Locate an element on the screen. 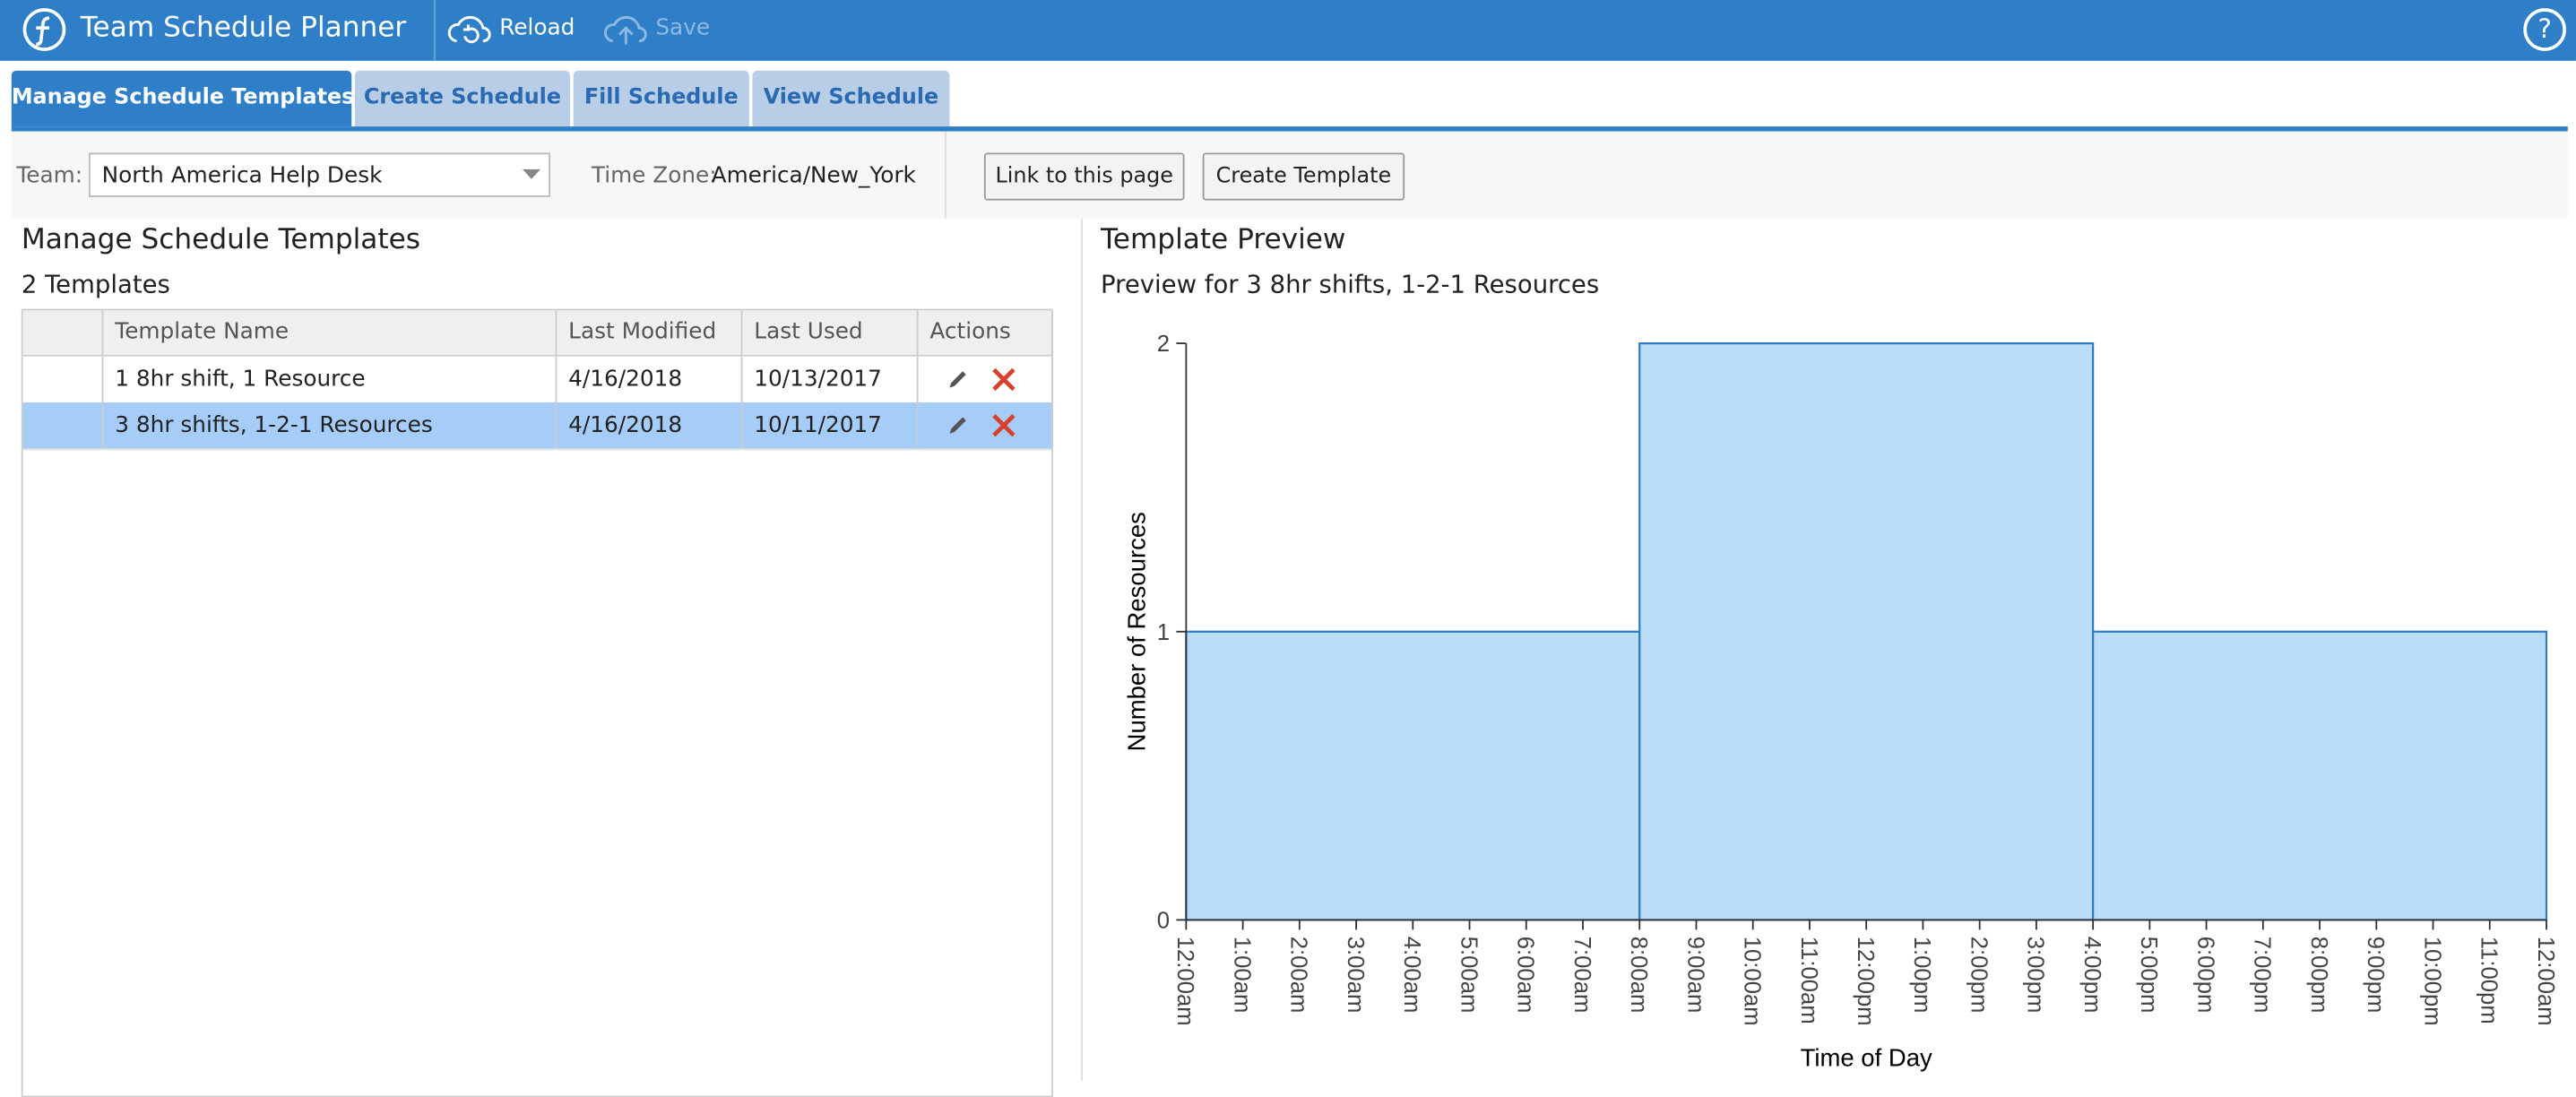 The width and height of the screenshot is (2576, 1097). column-header: Template Name is located at coordinates (330, 332).